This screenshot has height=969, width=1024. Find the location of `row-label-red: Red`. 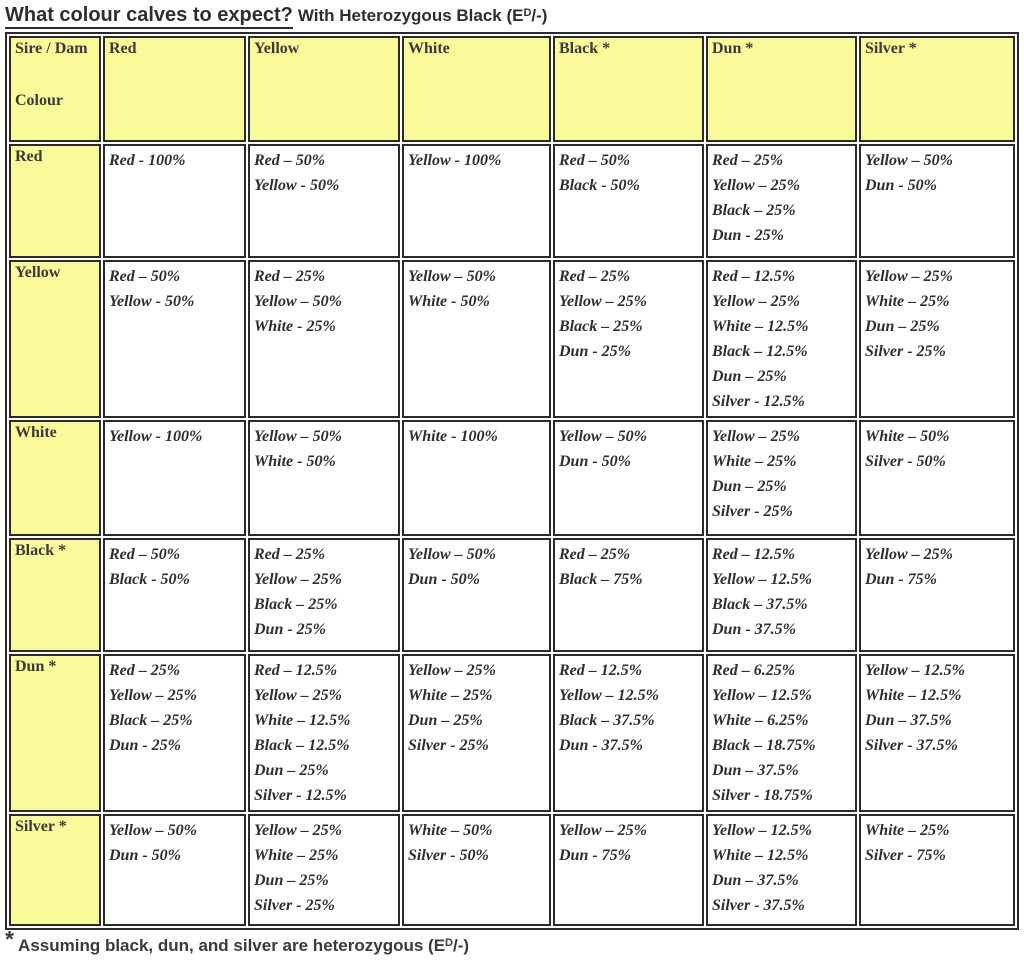

row-label-red: Red is located at coordinates (55, 201).